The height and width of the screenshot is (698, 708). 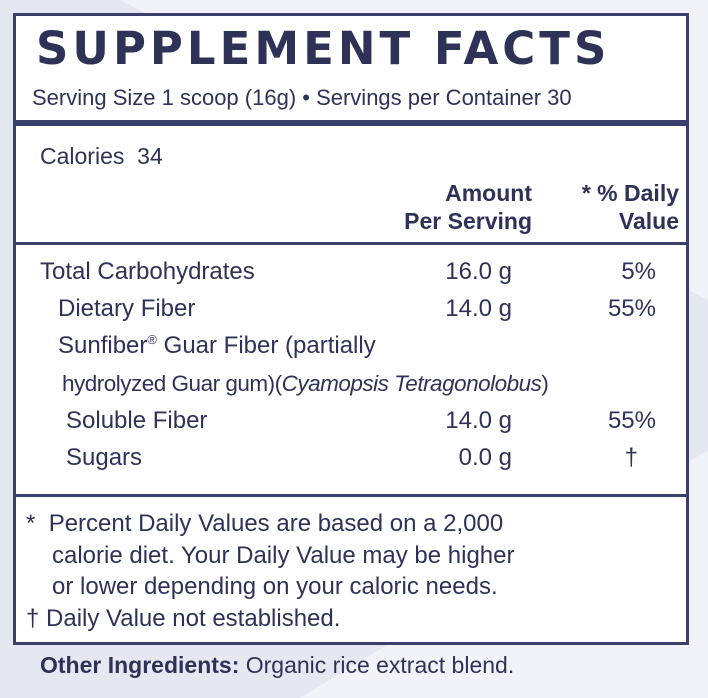 What do you see at coordinates (104, 457) in the screenshot?
I see `nutrient-name: Sugars` at bounding box center [104, 457].